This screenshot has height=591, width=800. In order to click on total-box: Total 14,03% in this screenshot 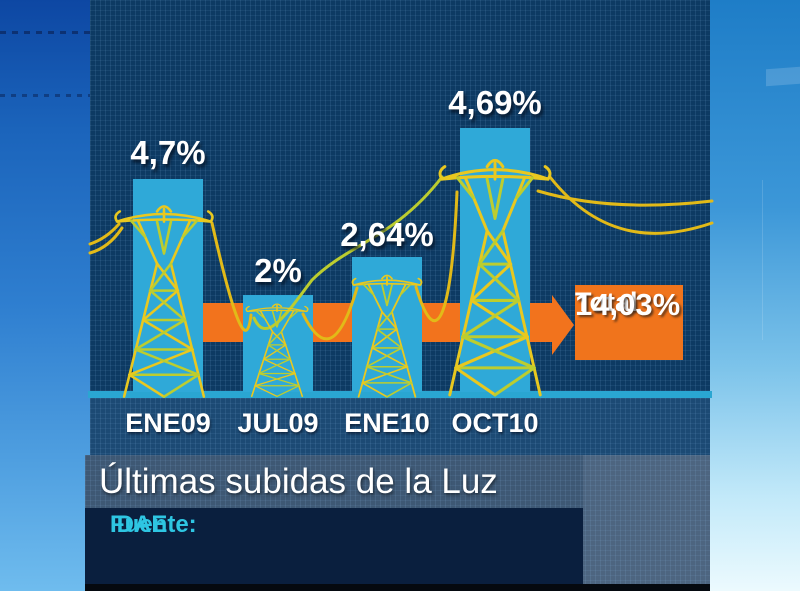, I will do `click(629, 322)`.